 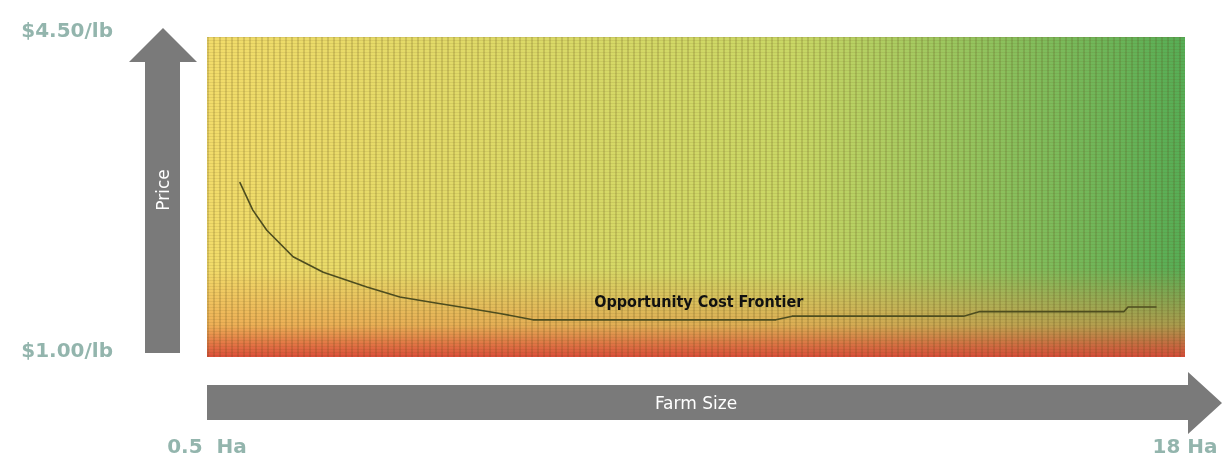 I want to click on annotation: Opportunity Cost Frontier, so click(x=699, y=302).